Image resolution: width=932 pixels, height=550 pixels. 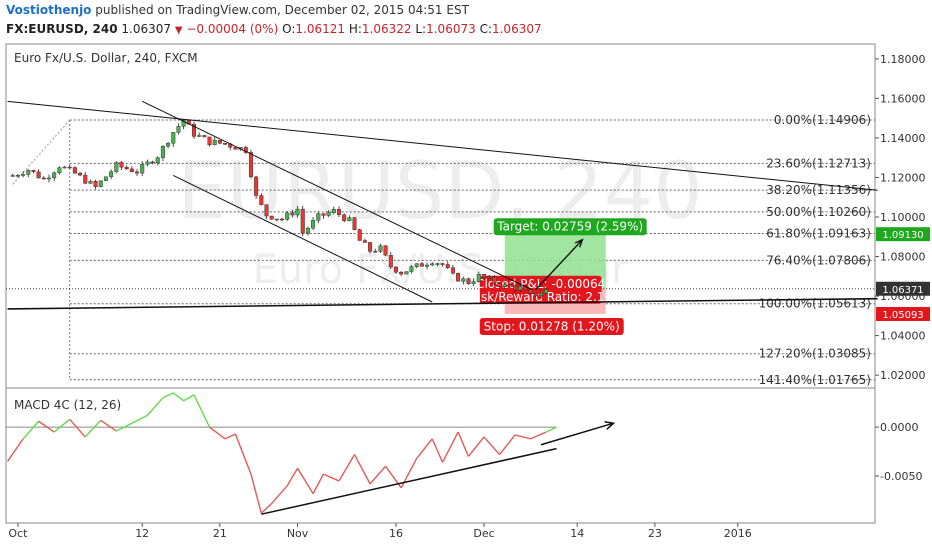 What do you see at coordinates (579, 243) in the screenshot?
I see `projection-arrowhead` at bounding box center [579, 243].